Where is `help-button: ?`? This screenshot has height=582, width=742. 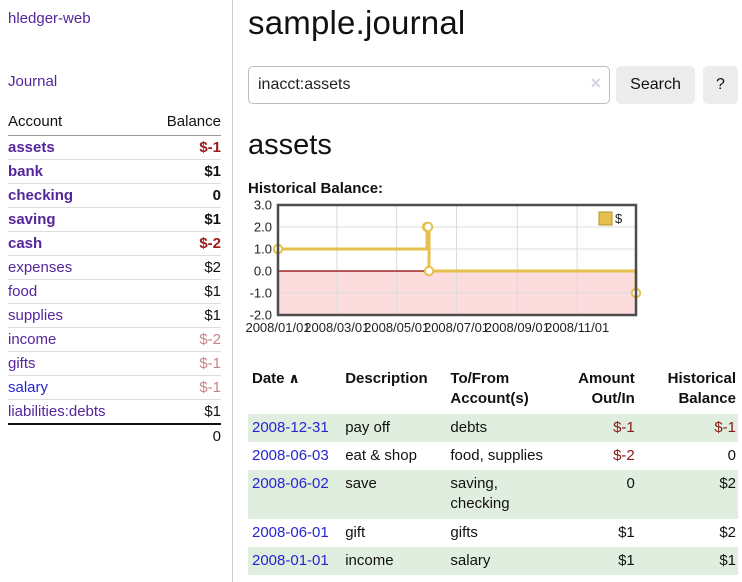 help-button: ? is located at coordinates (720, 85).